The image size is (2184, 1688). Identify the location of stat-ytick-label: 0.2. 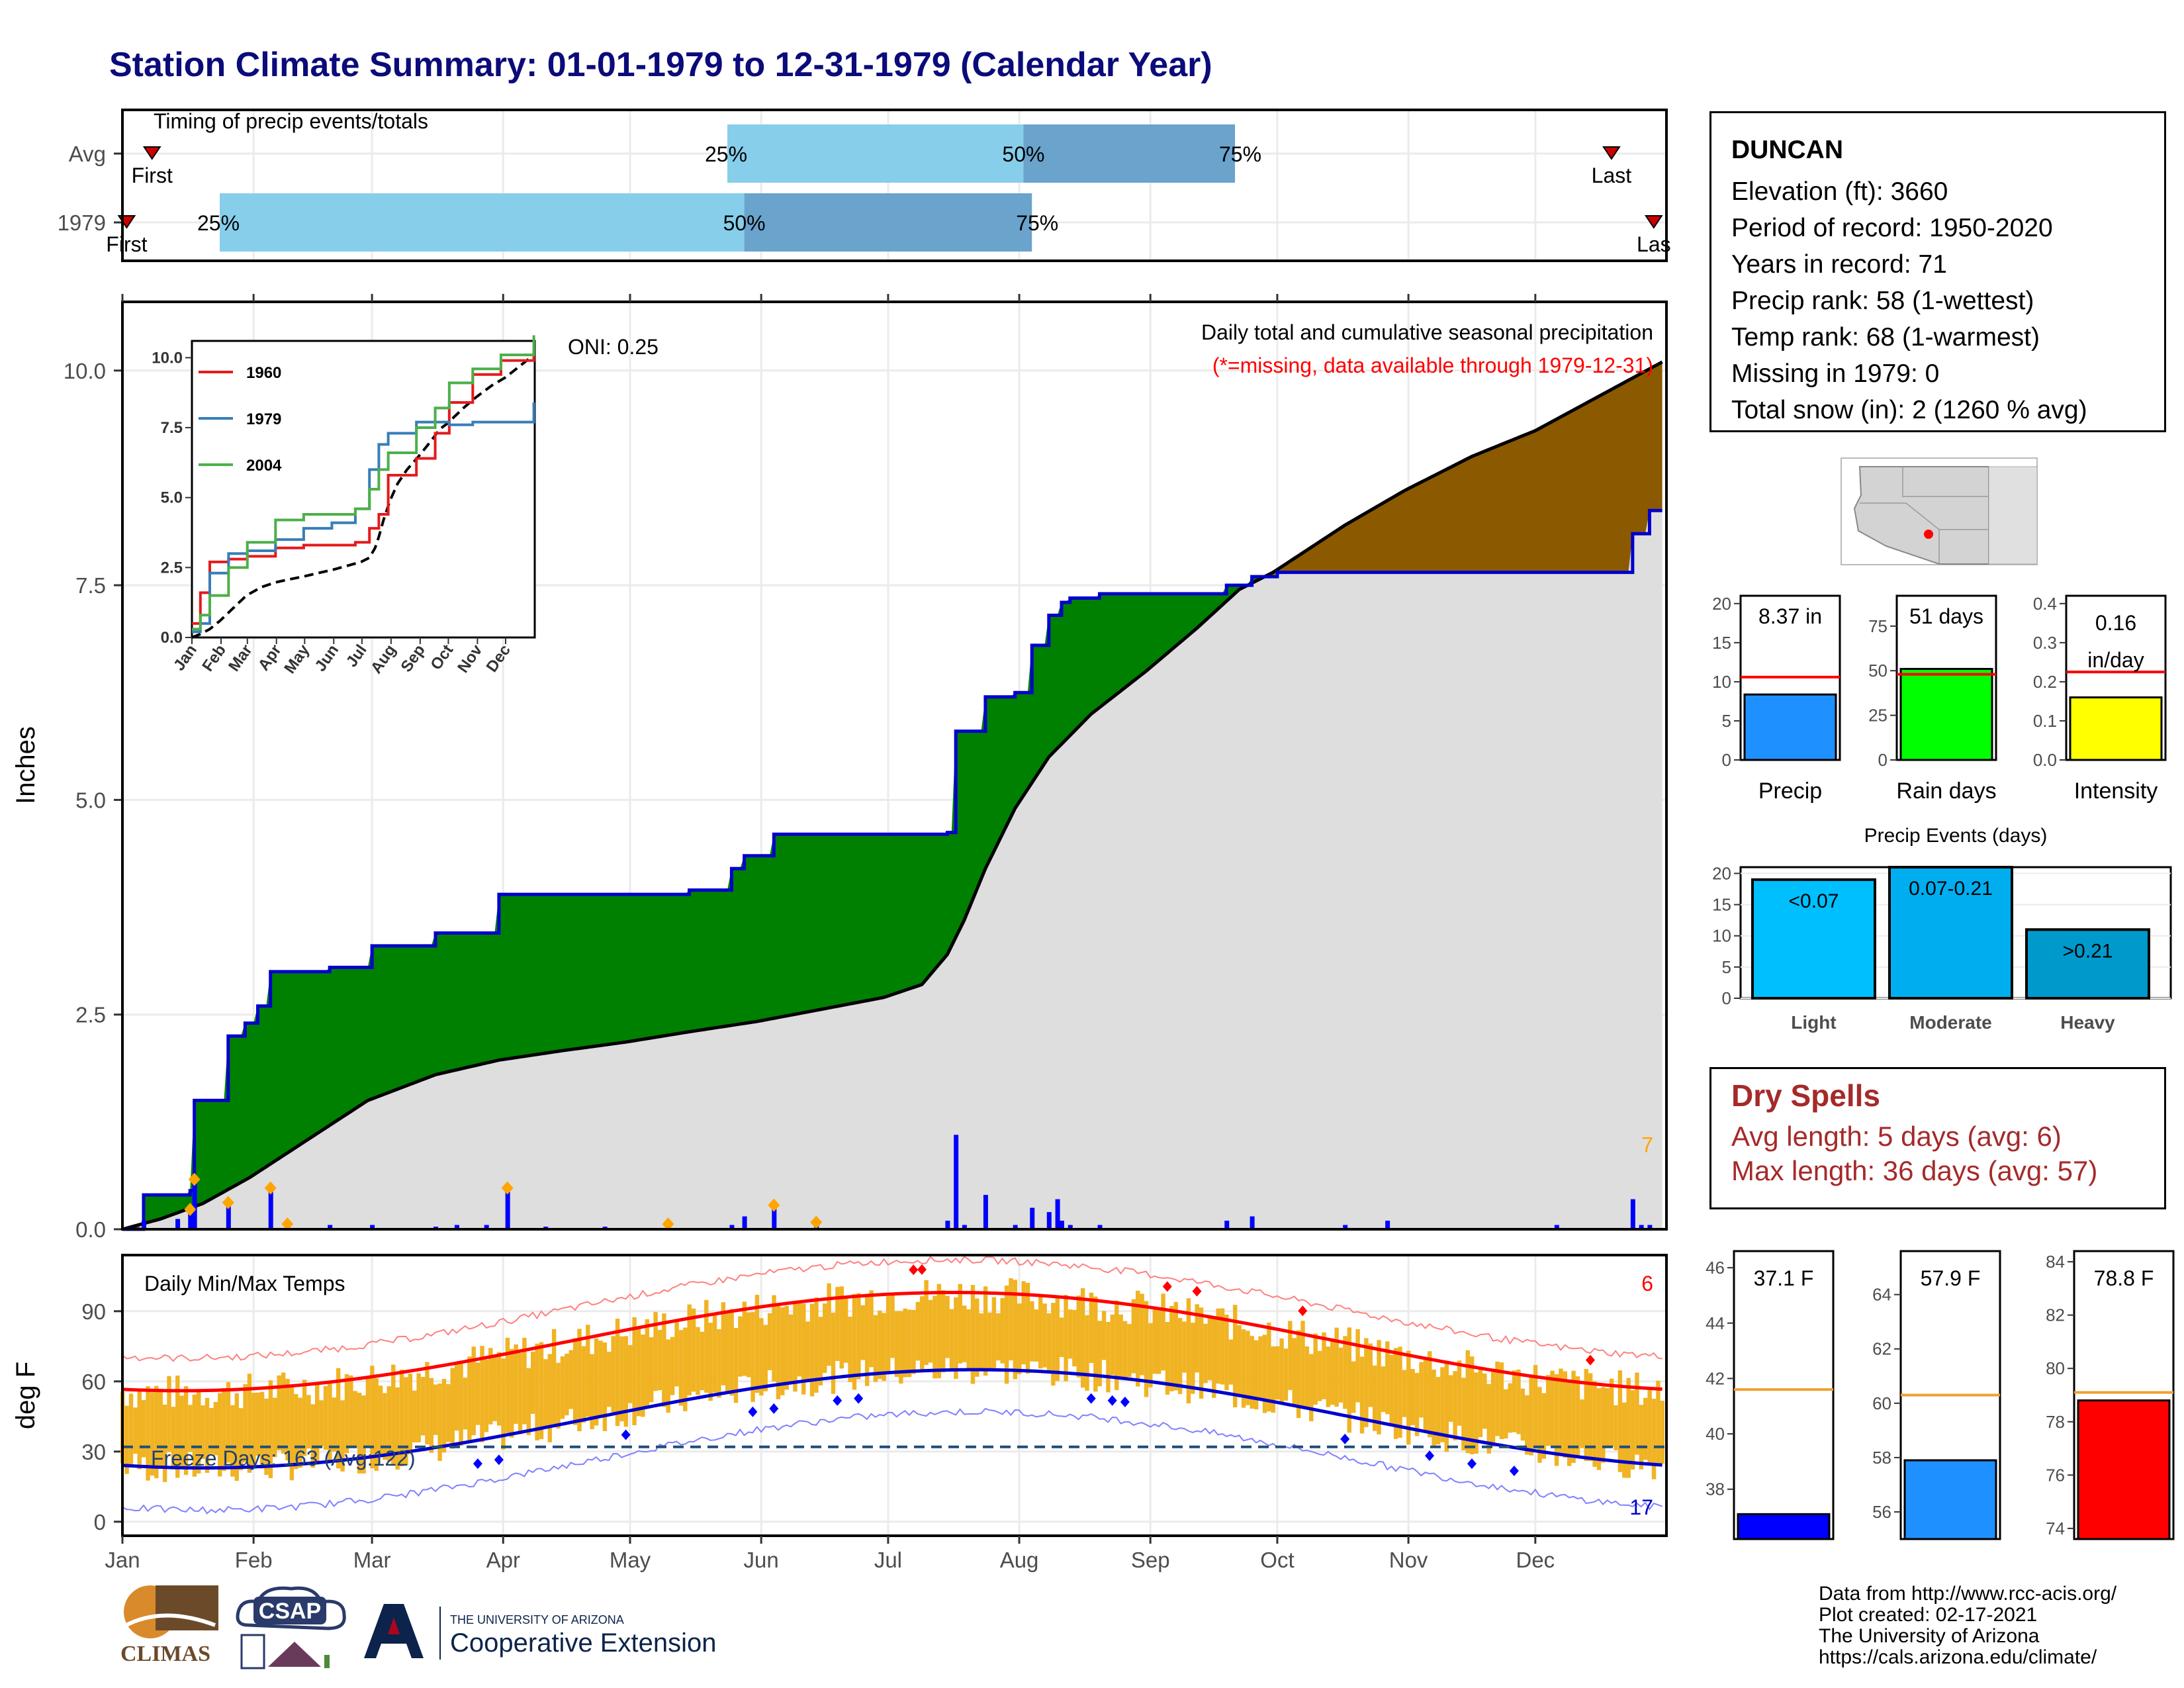
(2045, 682).